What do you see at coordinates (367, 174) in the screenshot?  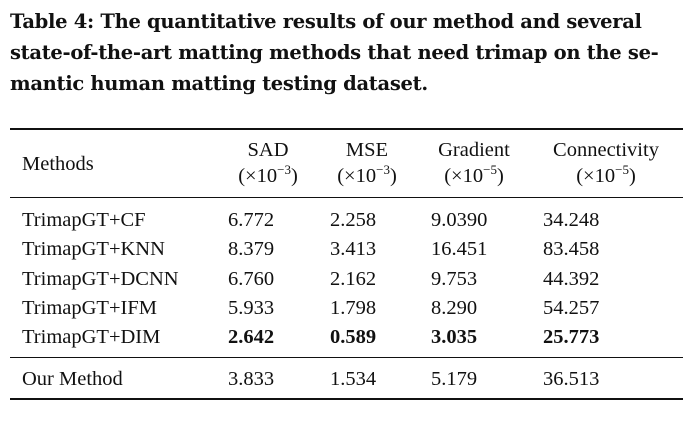 I see `header-mse-unit: (×10⁻³)` at bounding box center [367, 174].